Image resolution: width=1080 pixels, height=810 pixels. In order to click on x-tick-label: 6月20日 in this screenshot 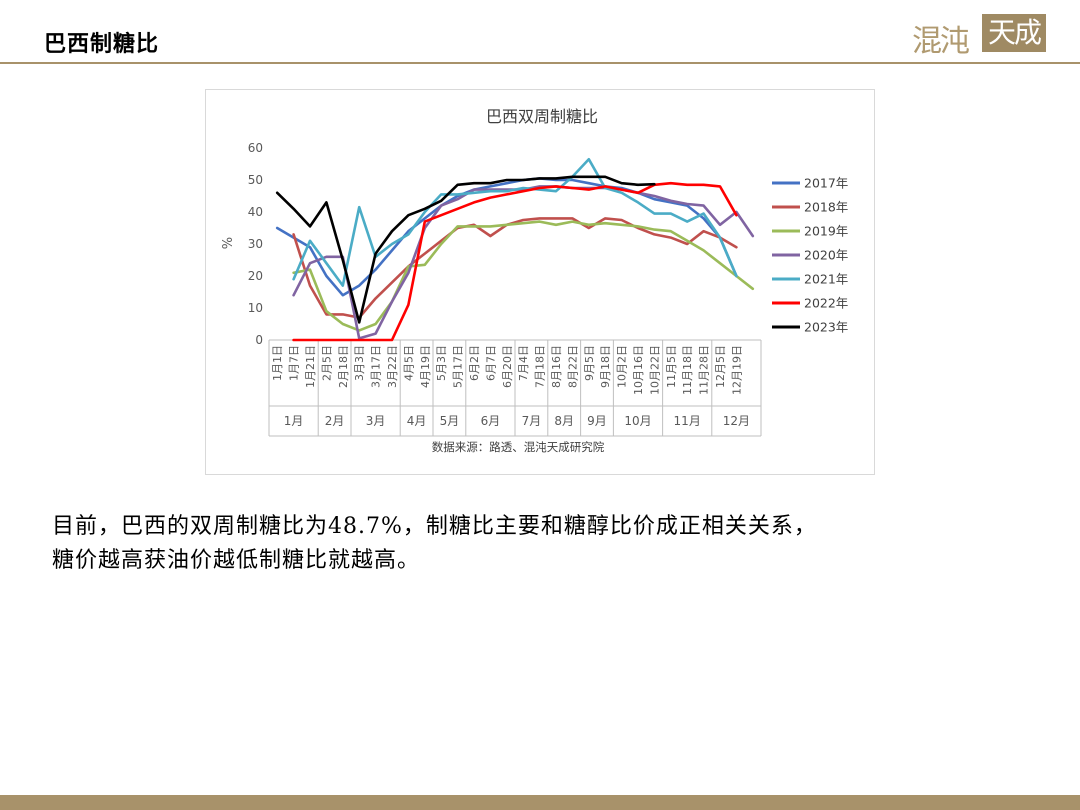, I will do `click(507, 366)`.